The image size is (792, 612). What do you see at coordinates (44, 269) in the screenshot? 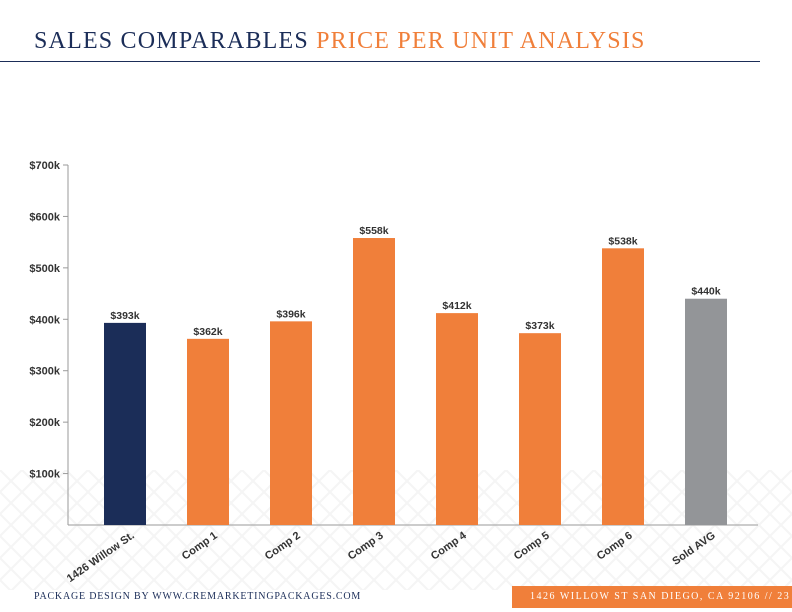
I see `y-tick-label: $500k` at bounding box center [44, 269].